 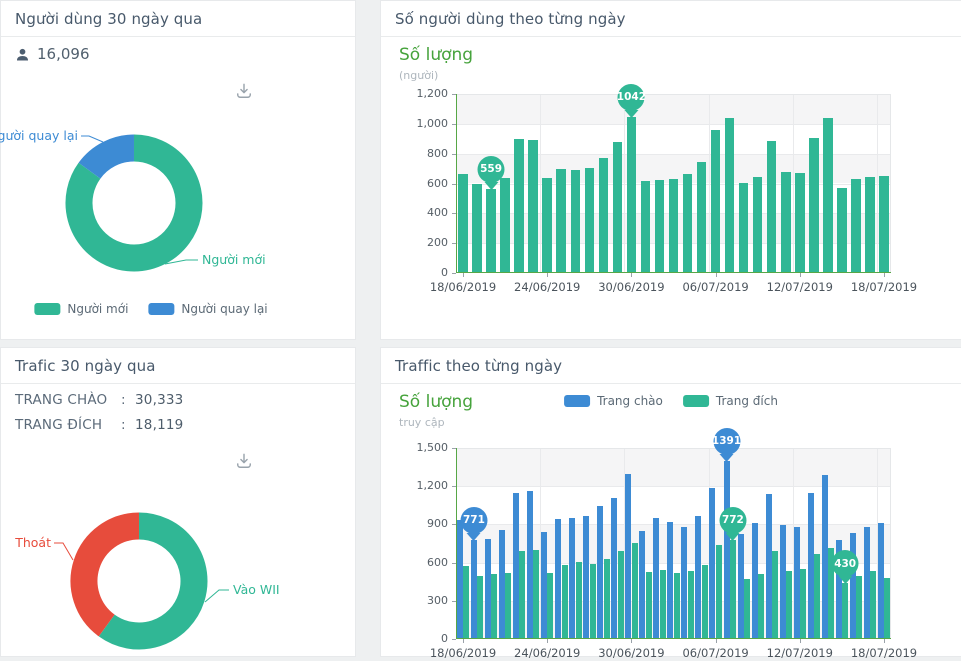 What do you see at coordinates (106, 157) in the screenshot?
I see `donut-slice-người-quay-lại` at bounding box center [106, 157].